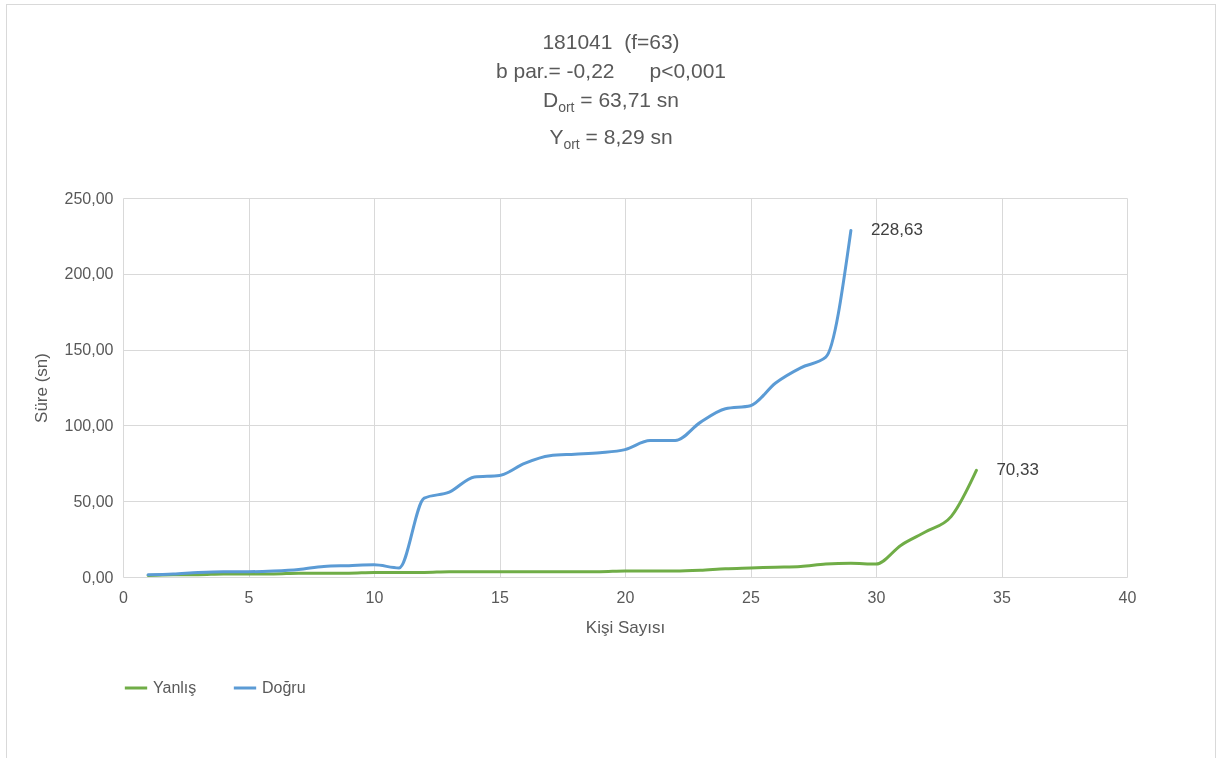  What do you see at coordinates (751, 597) in the screenshot?
I see `x-tick-label: 25` at bounding box center [751, 597].